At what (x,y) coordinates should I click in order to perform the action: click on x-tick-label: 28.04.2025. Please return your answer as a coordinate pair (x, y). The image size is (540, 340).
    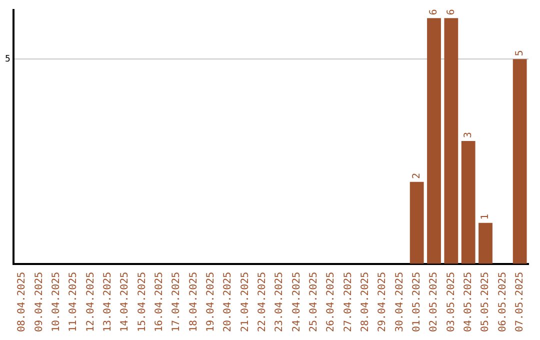
    Looking at the image, I should click on (365, 302).